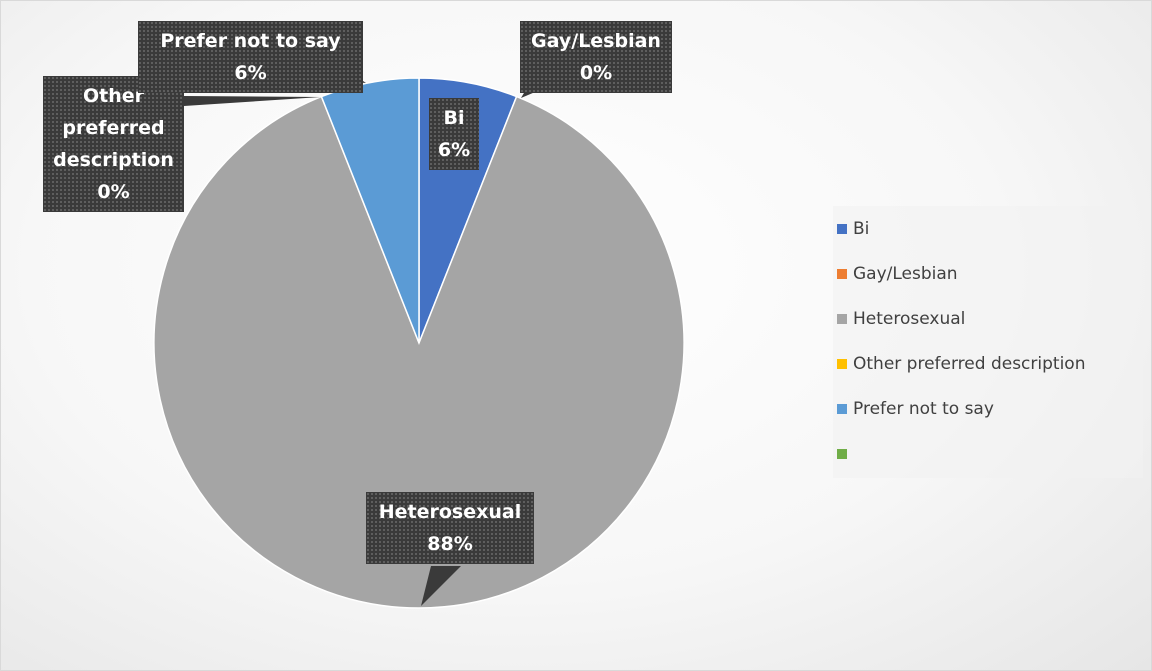 The image size is (1152, 671). I want to click on data-label: Other preferred description 0%, so click(113, 144).